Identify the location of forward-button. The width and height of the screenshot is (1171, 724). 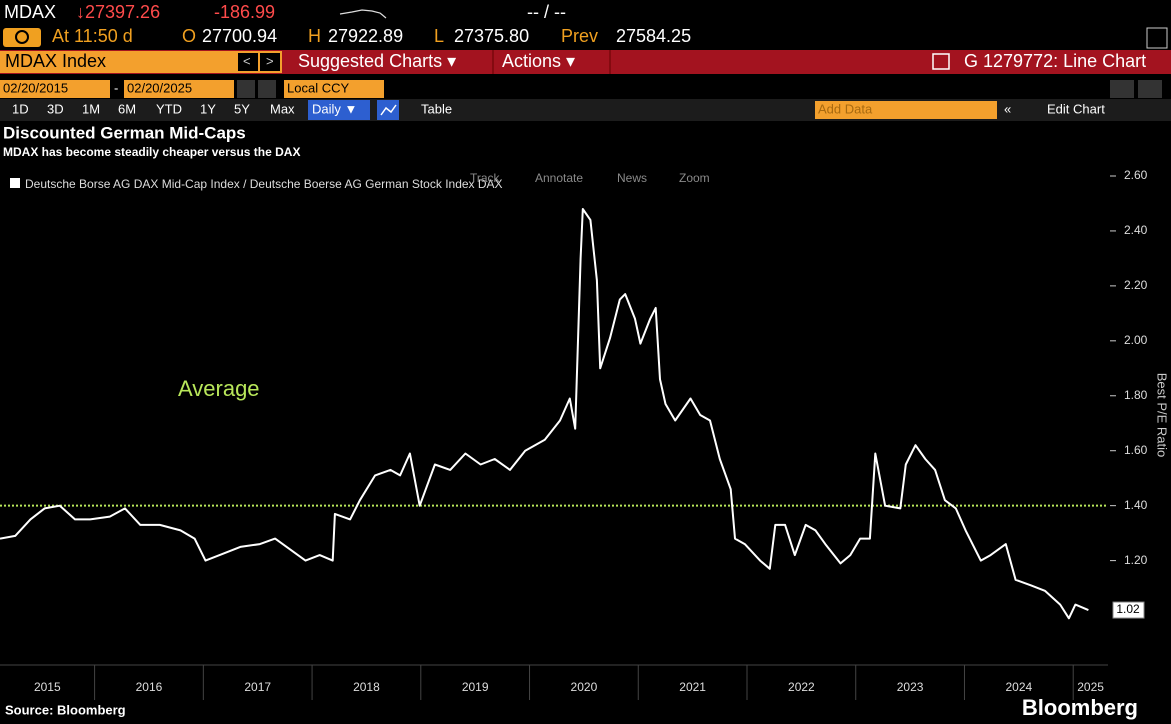
(267, 89).